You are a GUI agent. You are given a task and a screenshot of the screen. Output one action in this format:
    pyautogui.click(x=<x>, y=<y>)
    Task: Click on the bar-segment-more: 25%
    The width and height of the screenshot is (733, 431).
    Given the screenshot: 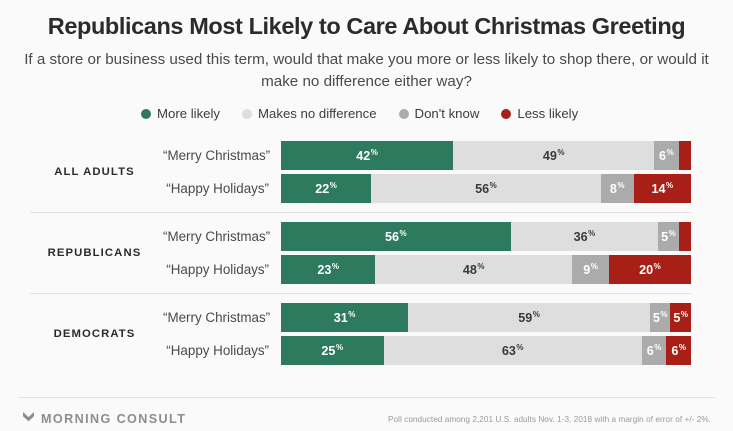 What is the action you would take?
    pyautogui.click(x=332, y=351)
    